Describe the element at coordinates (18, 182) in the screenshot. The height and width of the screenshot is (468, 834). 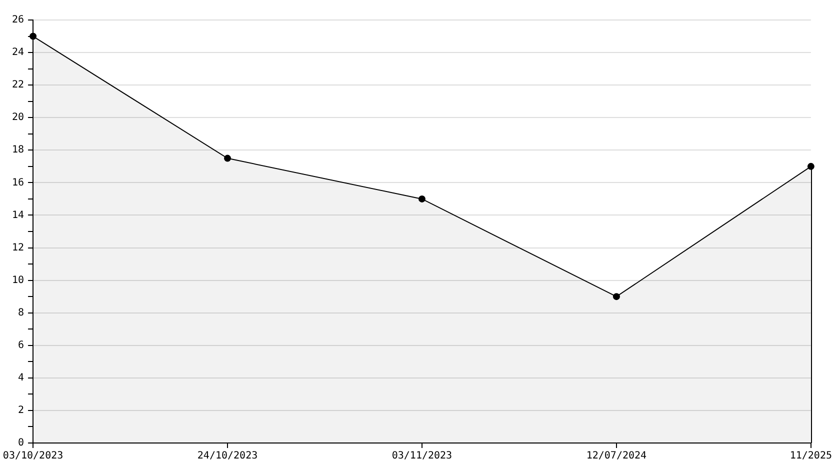
I see `y-tick-label: 16` at that location.